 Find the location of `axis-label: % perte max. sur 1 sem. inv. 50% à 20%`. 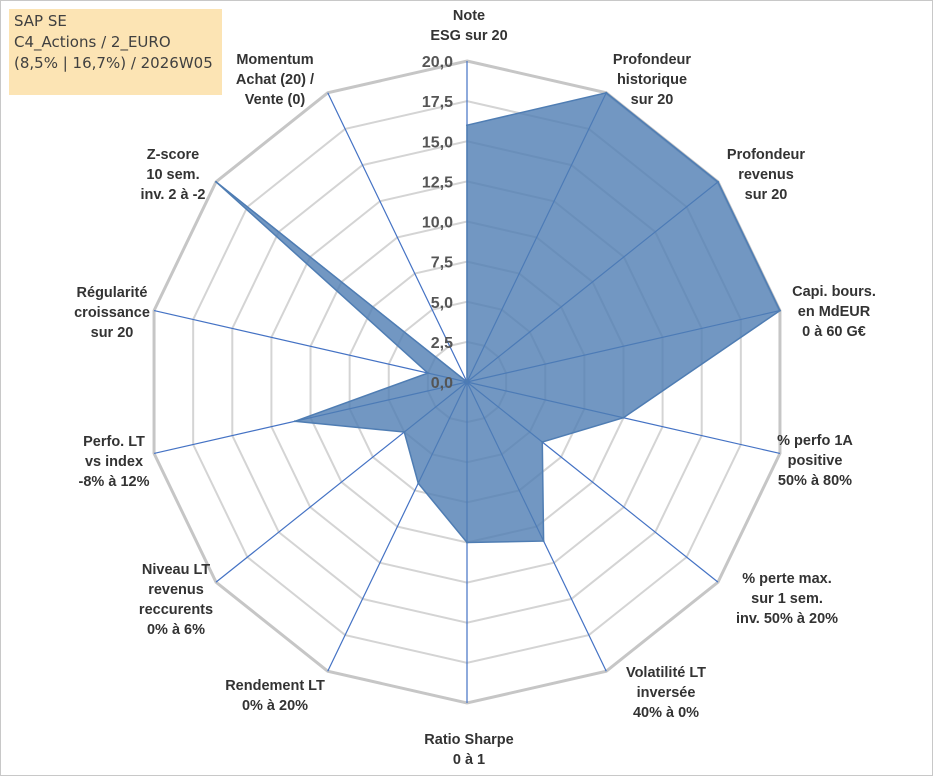

axis-label: % perte max. sur 1 sem. inv. 50% à 20% is located at coordinates (787, 599).